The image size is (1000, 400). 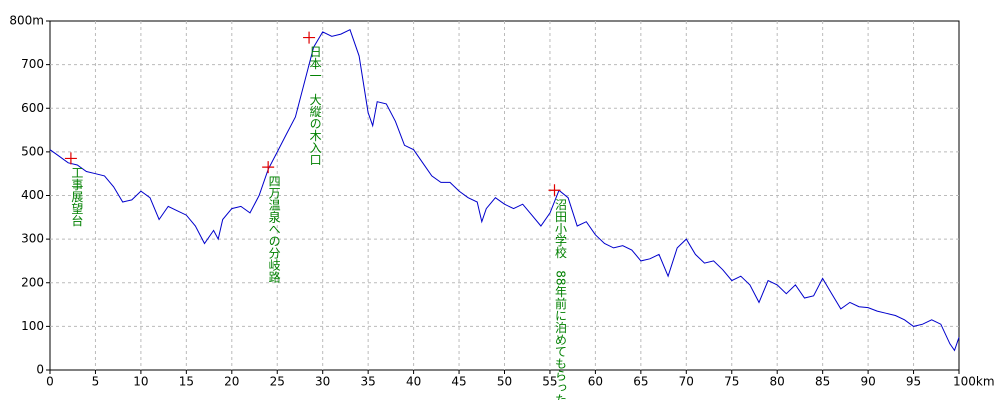 What do you see at coordinates (974, 382) in the screenshot?
I see `x-tick-label: 100km` at bounding box center [974, 382].